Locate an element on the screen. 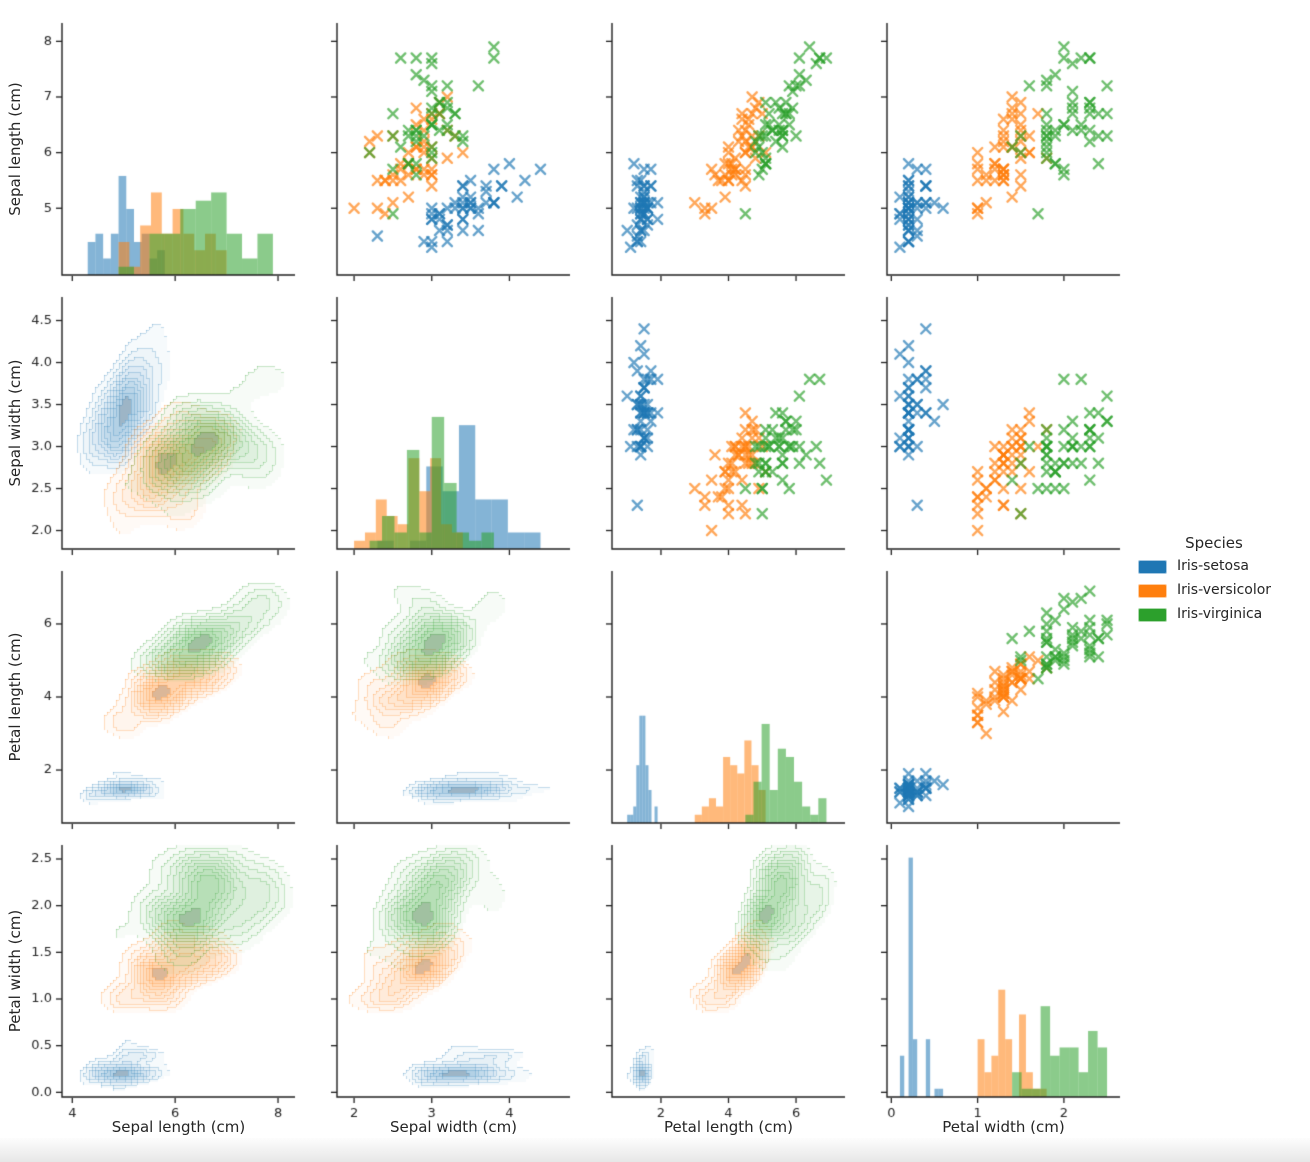 The height and width of the screenshot is (1162, 1310). legend-entry-setosa: Iris-setosa is located at coordinates (1214, 566).